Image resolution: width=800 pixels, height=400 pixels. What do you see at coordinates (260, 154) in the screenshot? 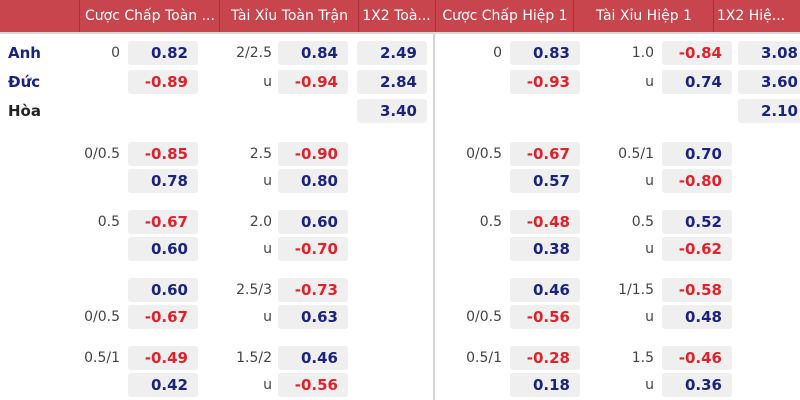
I see `line-label: 2.5` at bounding box center [260, 154].